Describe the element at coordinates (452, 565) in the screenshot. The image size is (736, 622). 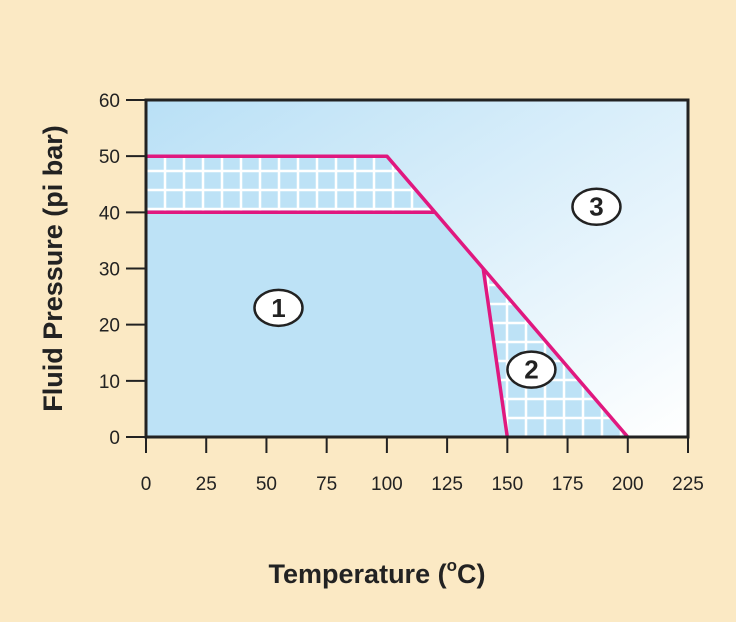
I see `x-axis-label-degree: o` at that location.